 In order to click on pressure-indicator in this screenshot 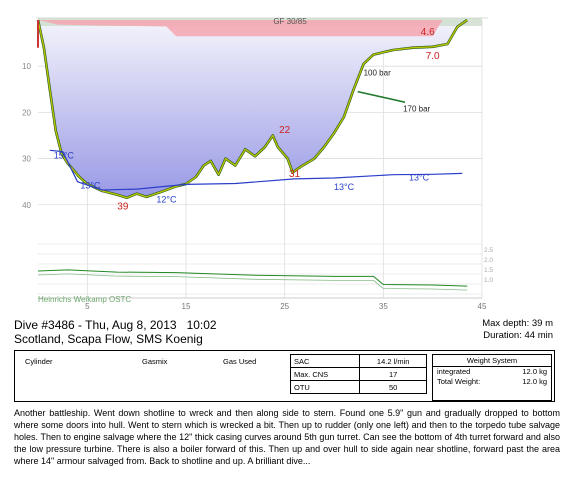, I will do `click(381, 96)`.